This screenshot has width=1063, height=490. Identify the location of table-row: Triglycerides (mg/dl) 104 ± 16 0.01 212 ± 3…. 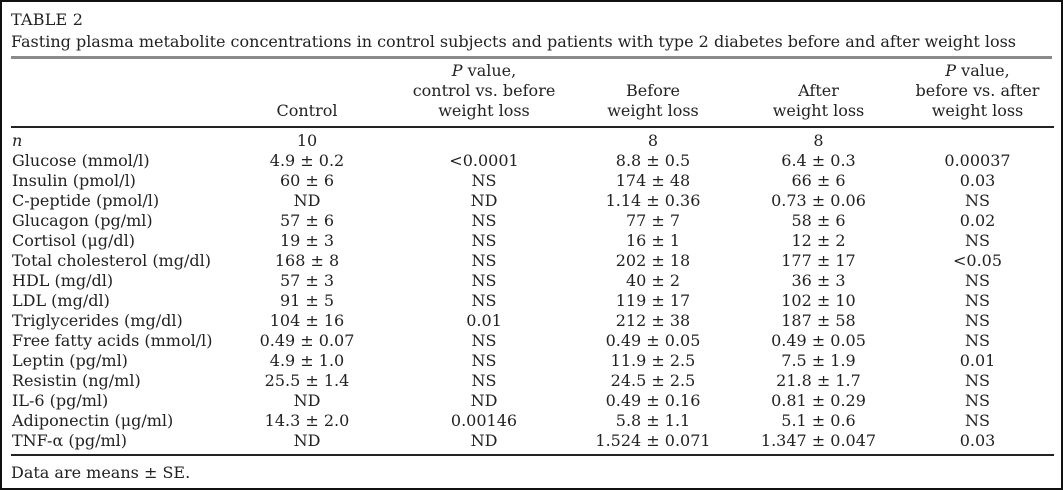
(532, 321).